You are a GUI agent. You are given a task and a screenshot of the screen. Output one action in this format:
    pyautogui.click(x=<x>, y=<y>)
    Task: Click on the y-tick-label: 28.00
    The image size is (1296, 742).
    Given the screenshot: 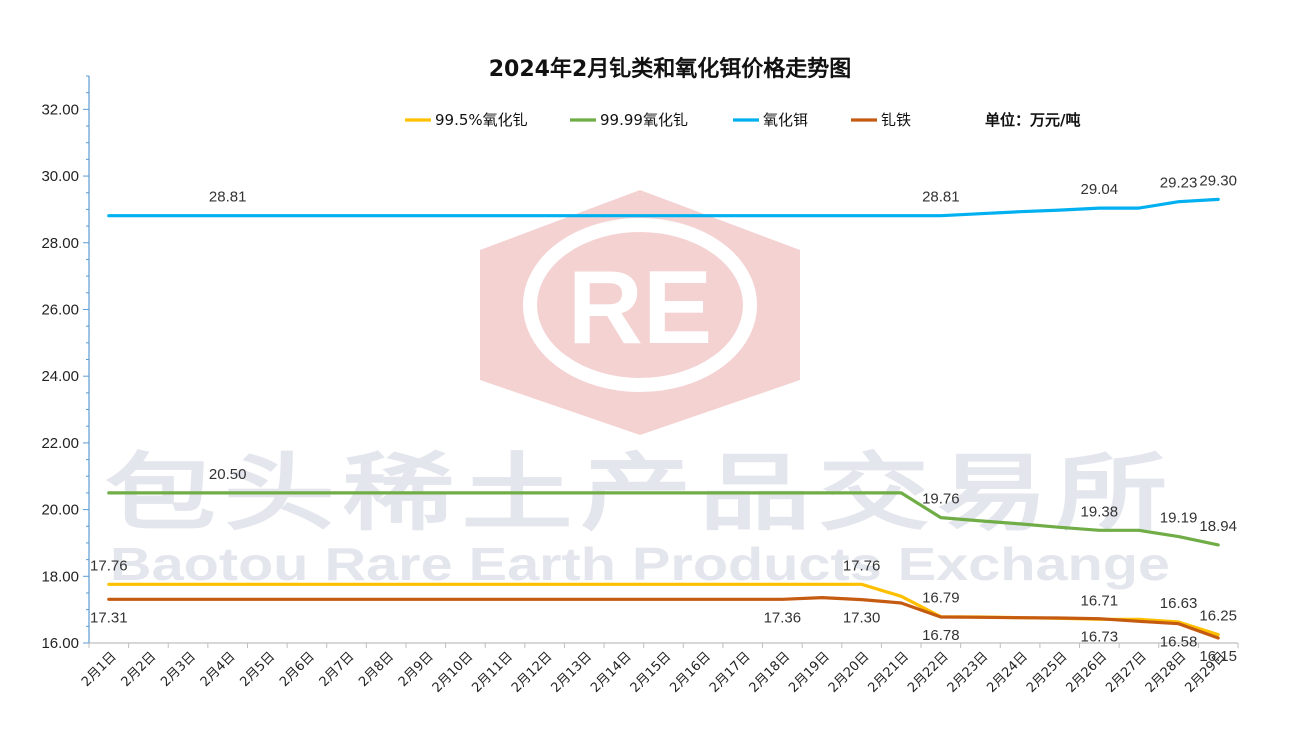 What is the action you would take?
    pyautogui.click(x=60, y=243)
    